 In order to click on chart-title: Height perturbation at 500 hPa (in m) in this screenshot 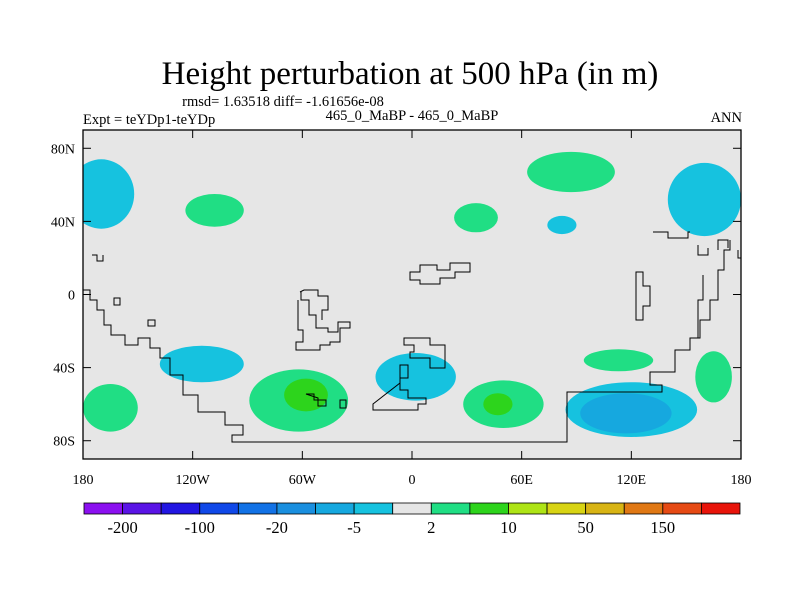, I will do `click(410, 74)`.